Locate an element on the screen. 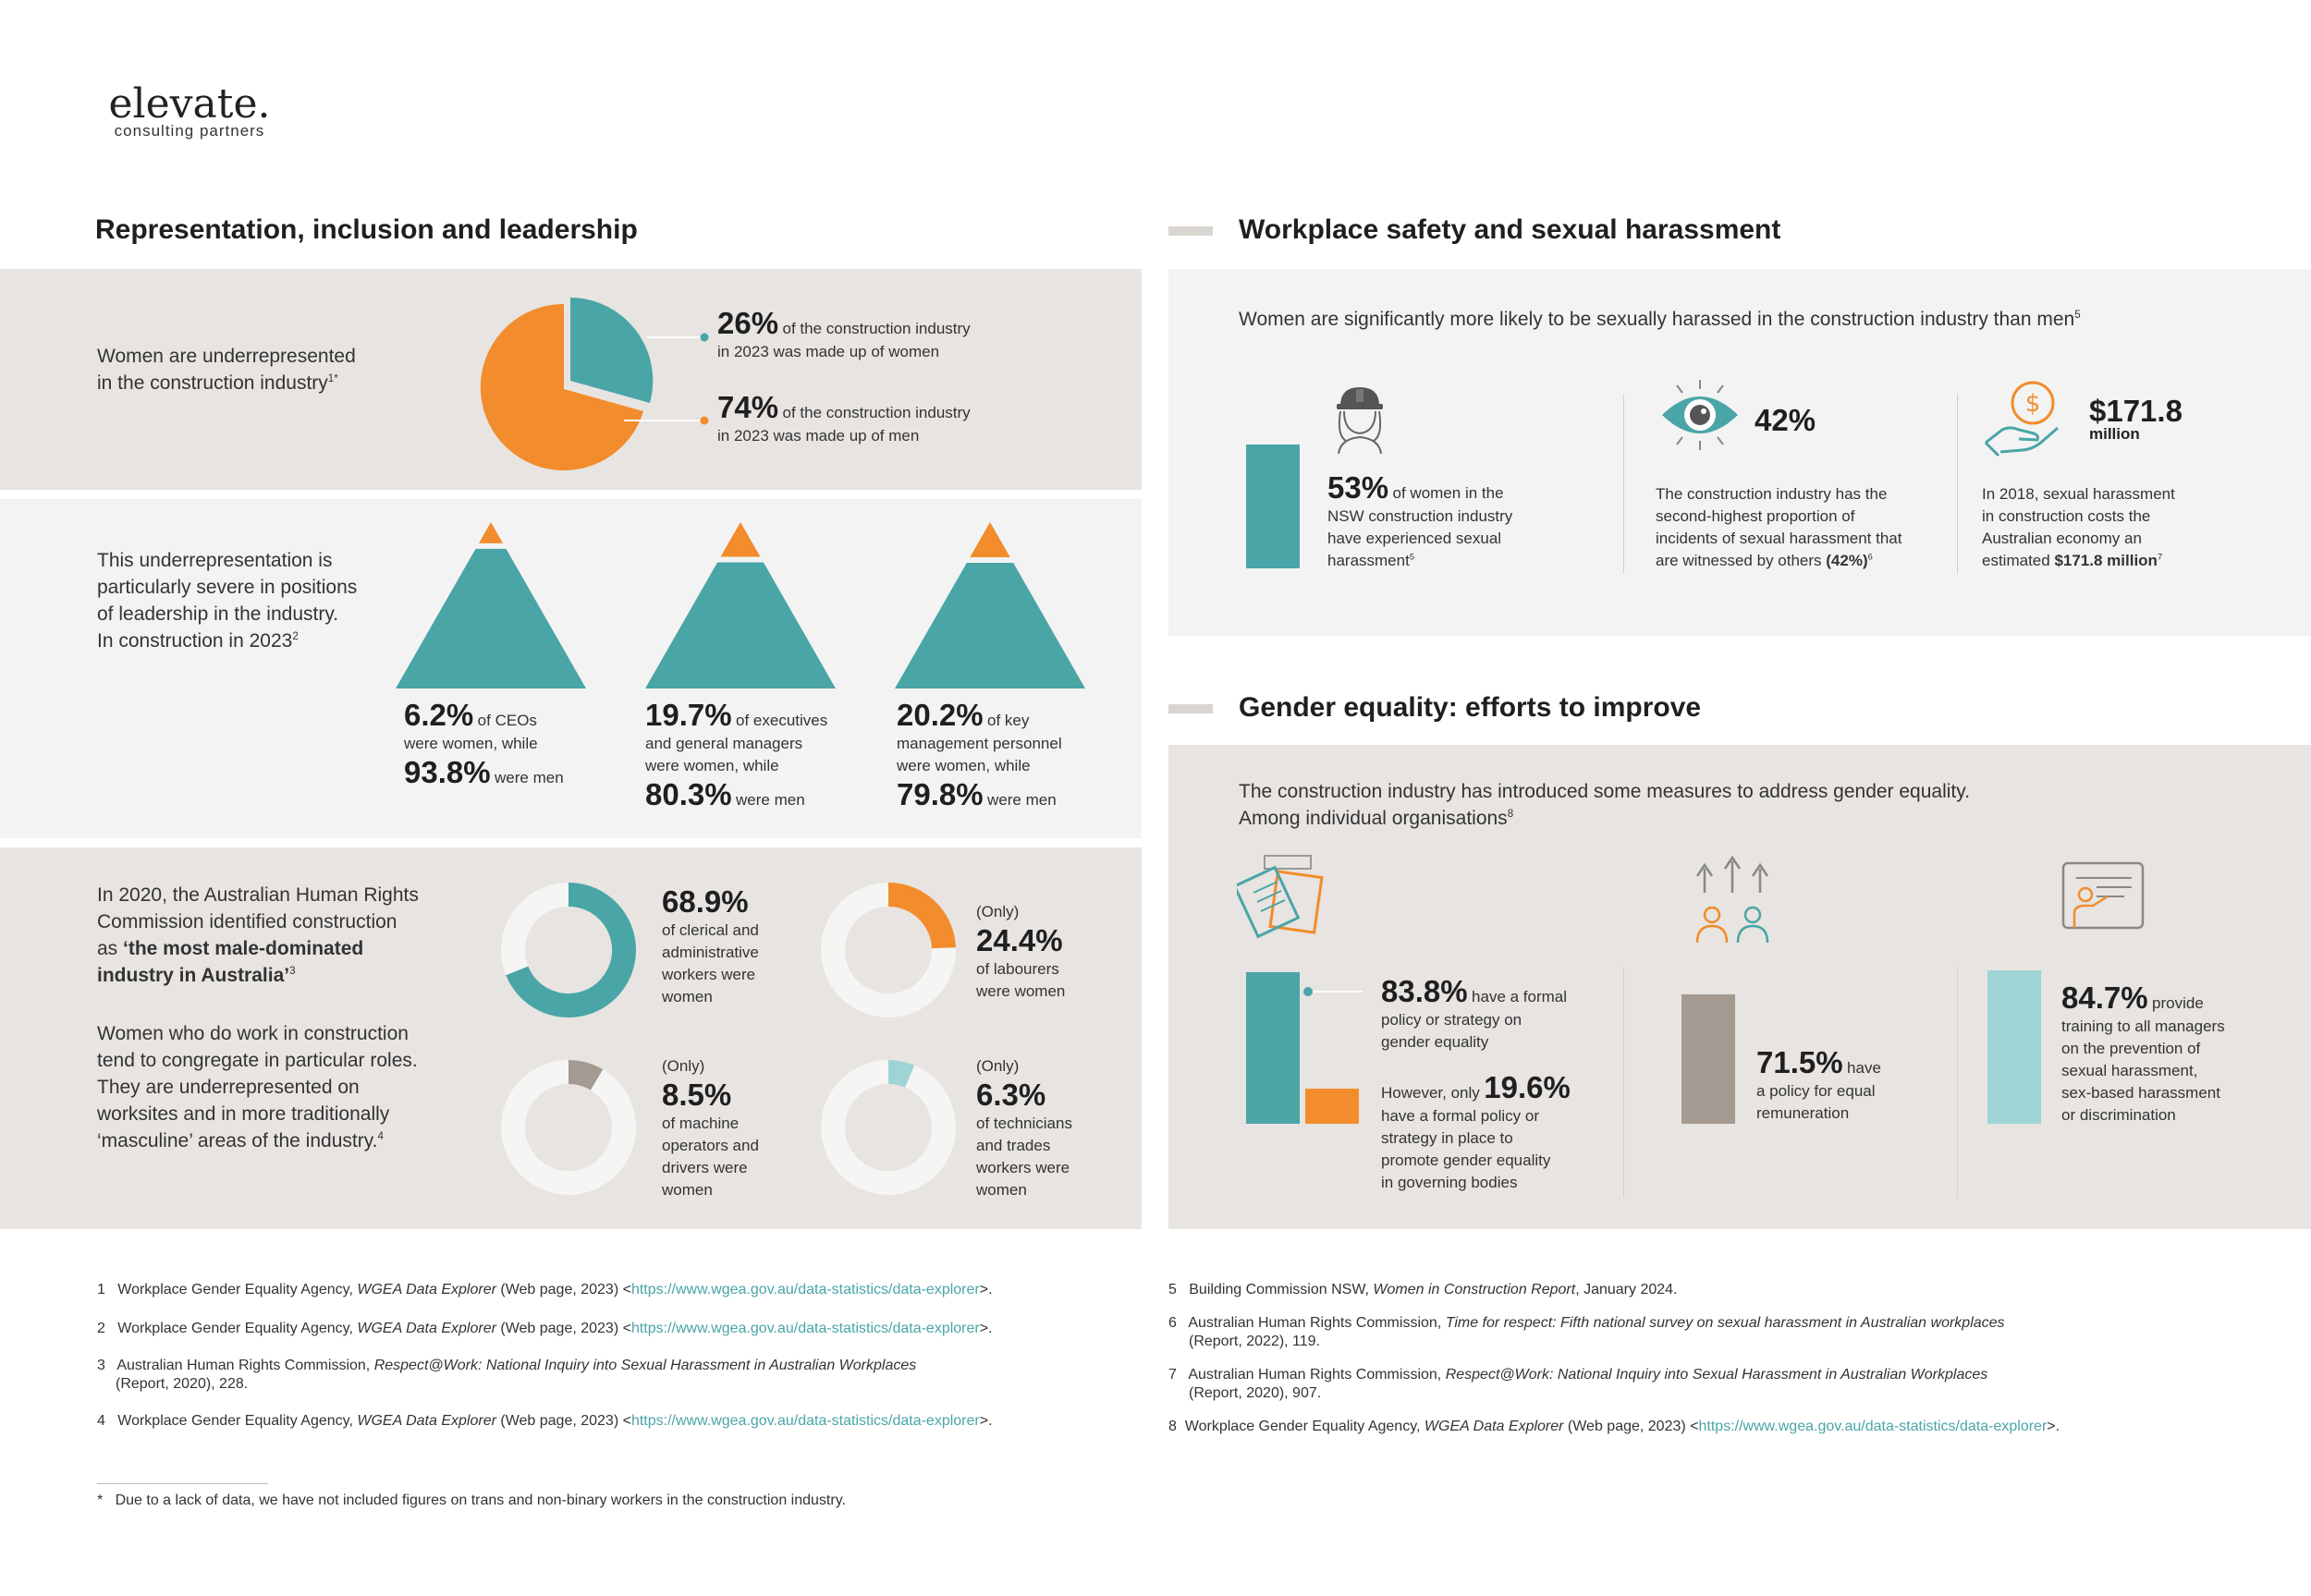 The image size is (2311, 1596). clerical-l4: women is located at coordinates (687, 996).